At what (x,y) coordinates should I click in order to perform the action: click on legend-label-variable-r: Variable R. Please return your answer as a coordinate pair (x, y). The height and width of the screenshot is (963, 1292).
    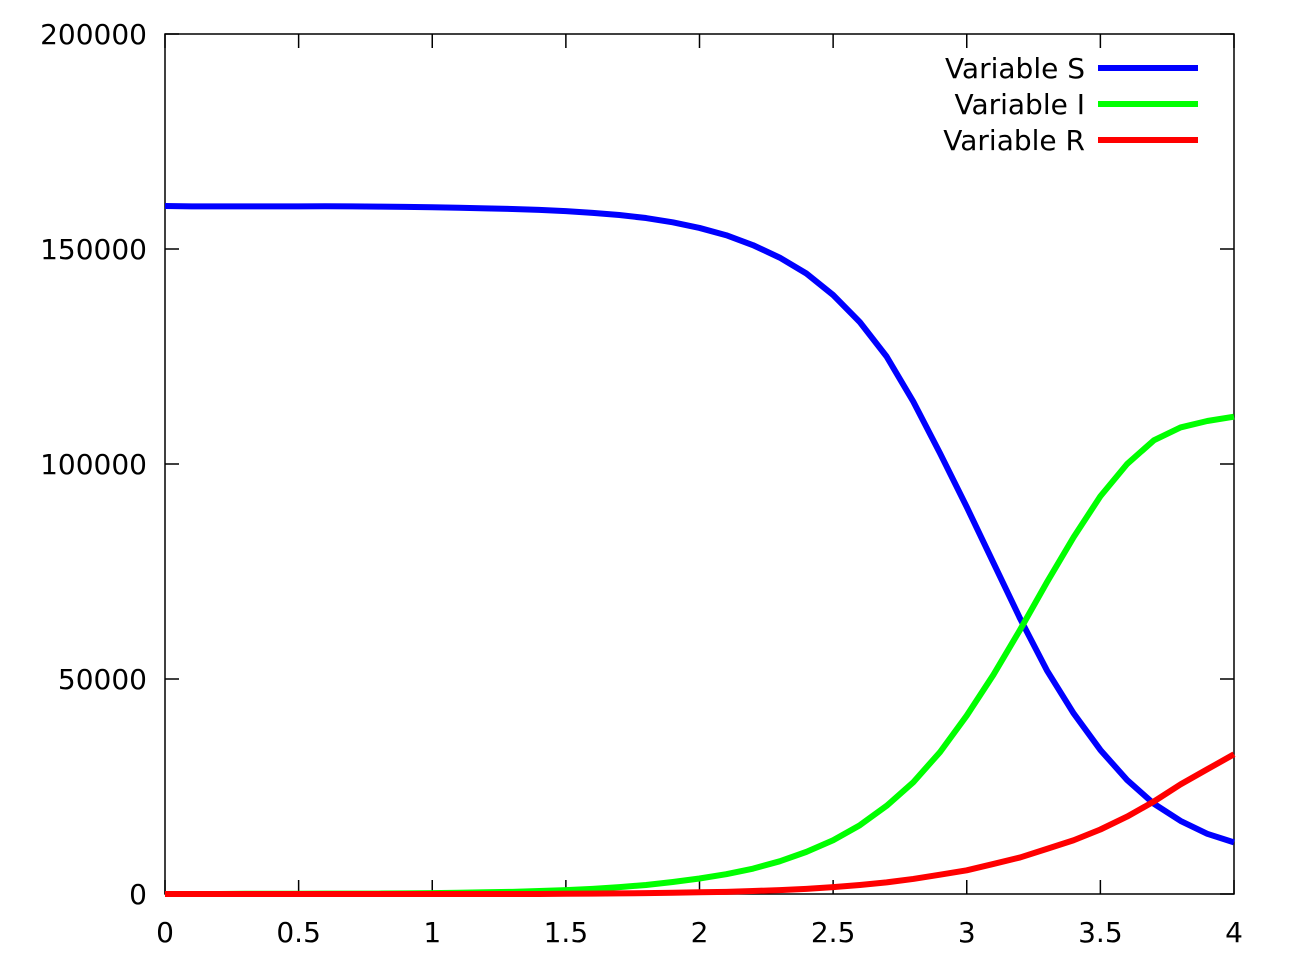
    Looking at the image, I should click on (1014, 140).